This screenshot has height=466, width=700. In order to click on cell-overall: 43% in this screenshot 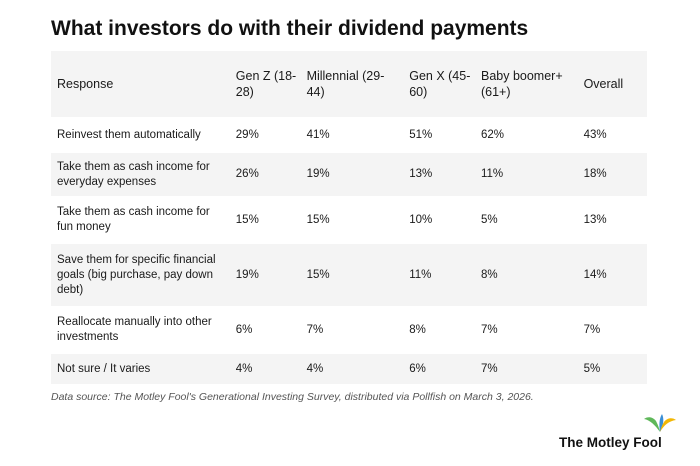, I will do `click(613, 136)`.